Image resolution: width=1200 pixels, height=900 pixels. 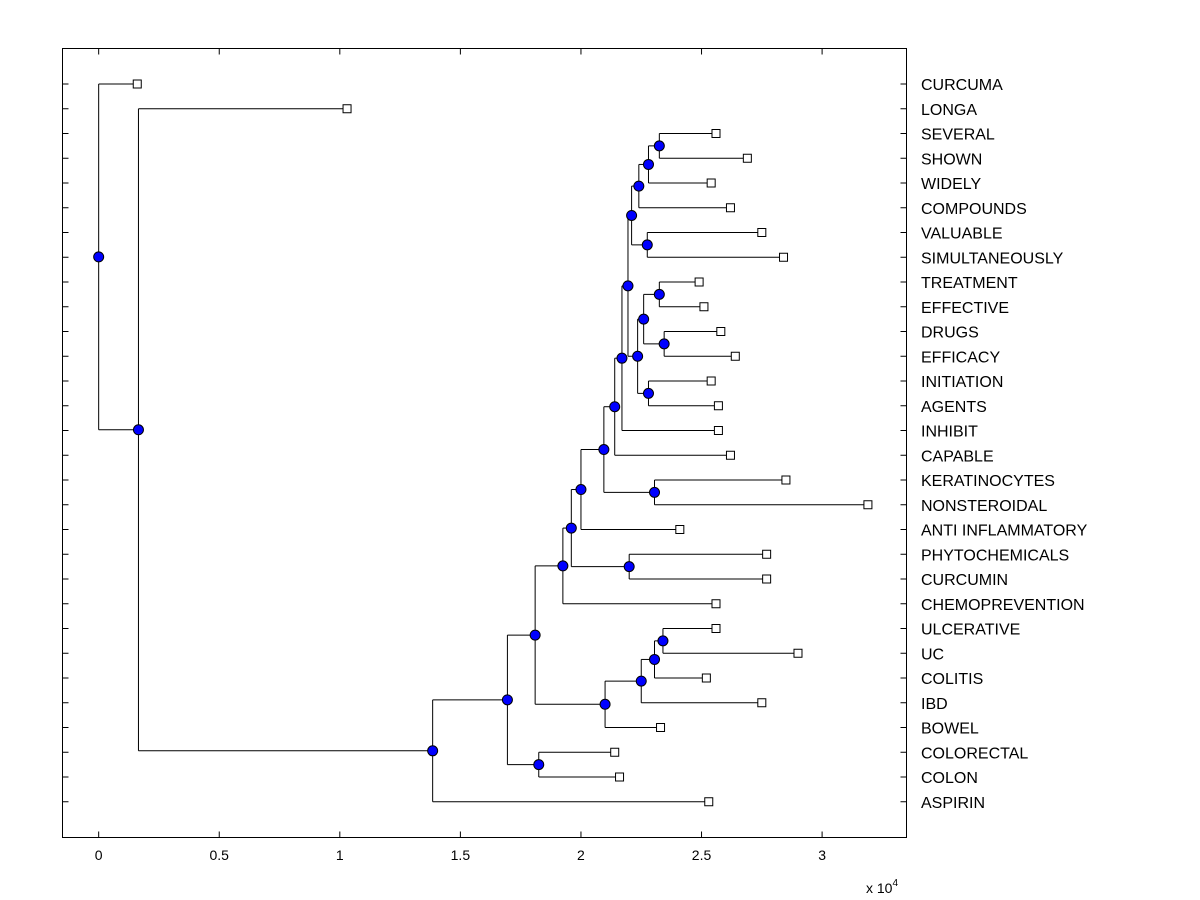 I want to click on leaf-marker-efficacy, so click(x=735, y=356).